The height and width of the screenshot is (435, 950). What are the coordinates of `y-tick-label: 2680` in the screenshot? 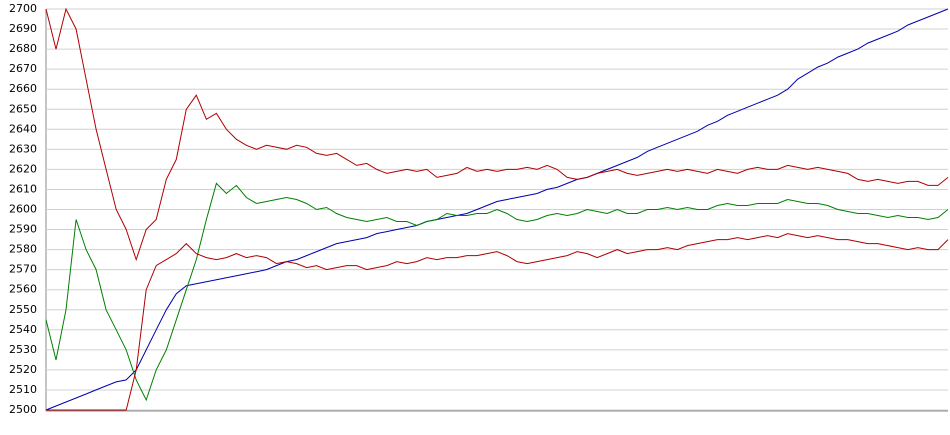 It's located at (23, 48).